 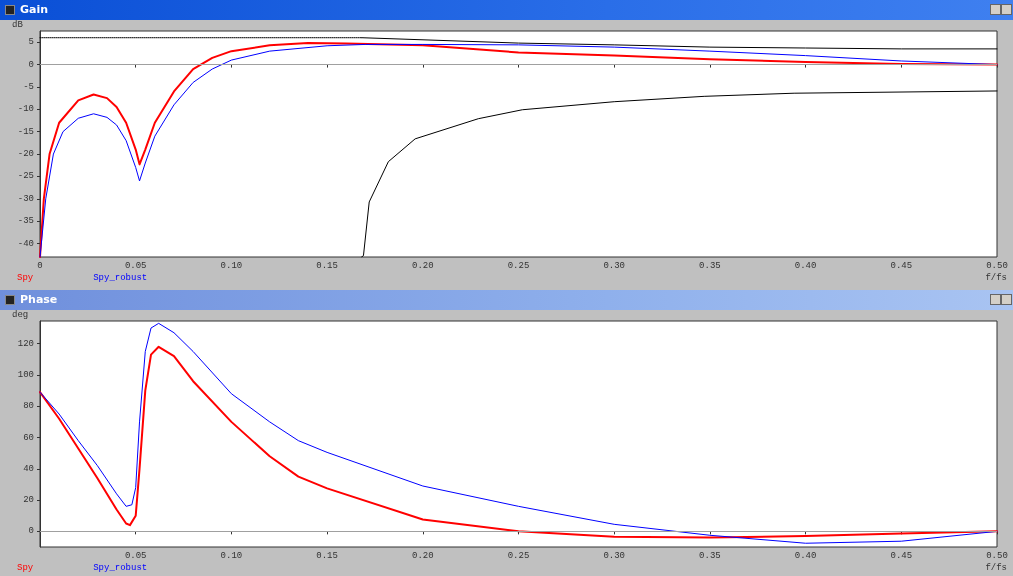 I want to click on y-tick-label: 80, so click(x=28, y=406).